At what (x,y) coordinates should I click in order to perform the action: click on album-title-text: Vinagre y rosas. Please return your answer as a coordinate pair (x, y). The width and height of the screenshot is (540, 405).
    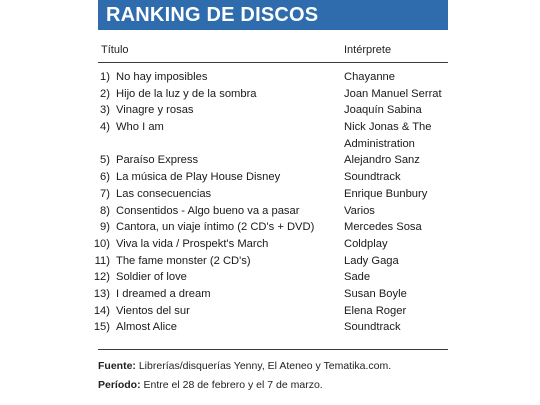
    Looking at the image, I should click on (155, 110).